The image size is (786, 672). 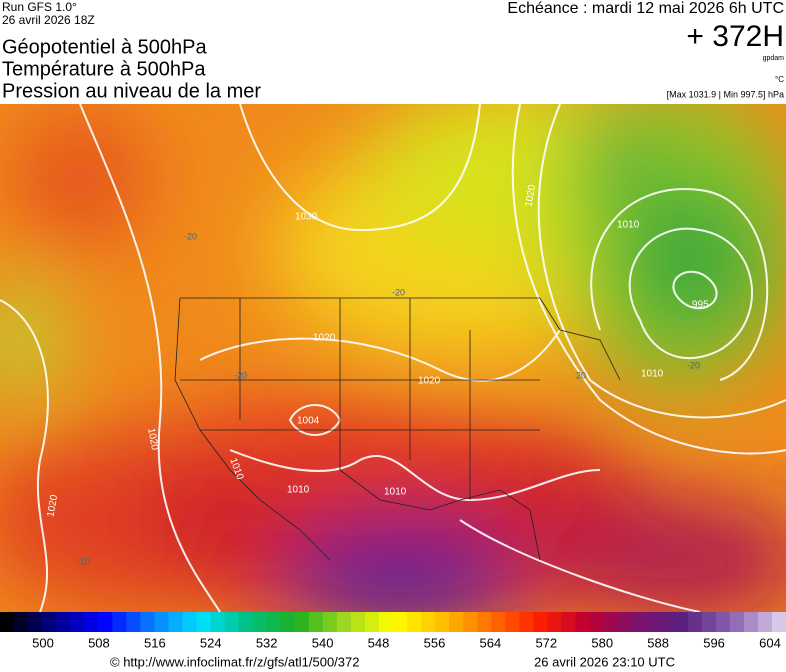 What do you see at coordinates (99, 642) in the screenshot?
I see `colorbar-tick-label: 508` at bounding box center [99, 642].